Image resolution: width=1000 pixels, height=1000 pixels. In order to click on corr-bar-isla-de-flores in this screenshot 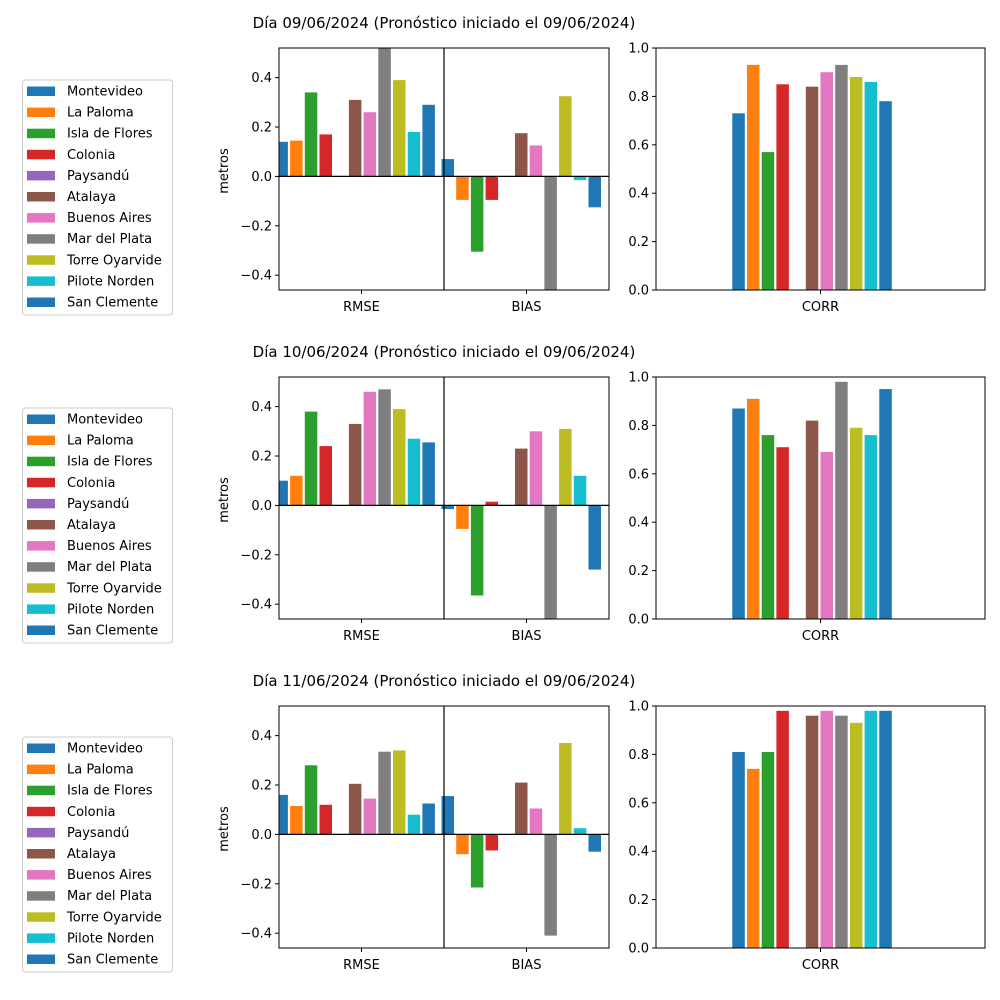, I will do `click(768, 527)`.